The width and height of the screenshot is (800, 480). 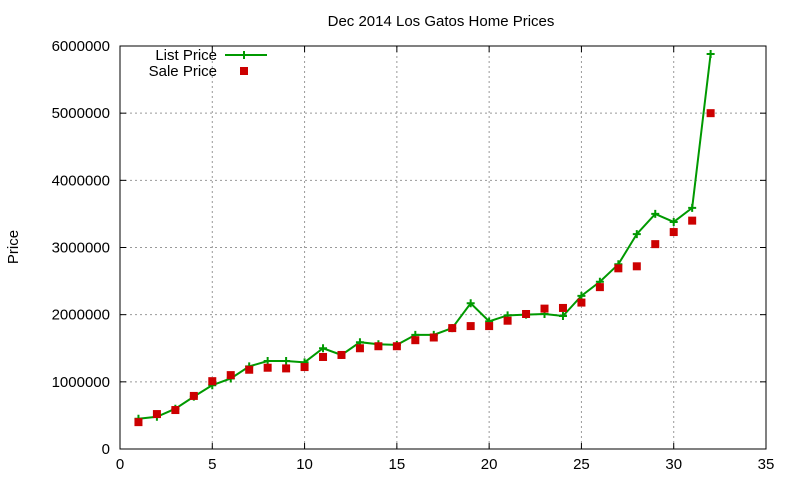 What do you see at coordinates (186, 55) in the screenshot?
I see `legend-label-list-price: List Price` at bounding box center [186, 55].